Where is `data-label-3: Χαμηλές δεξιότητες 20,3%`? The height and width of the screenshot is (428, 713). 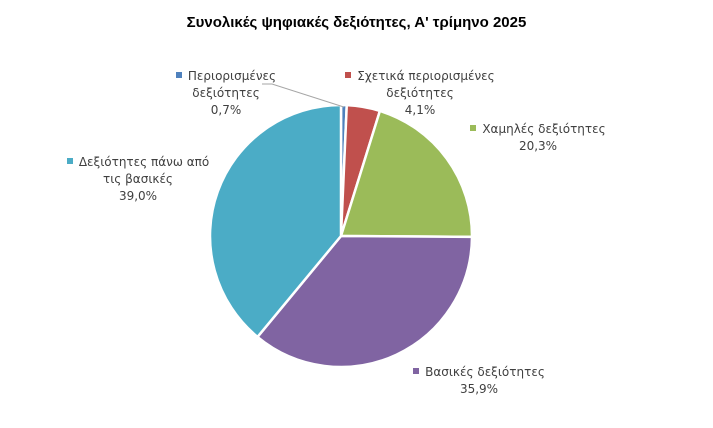
data-label-3: Χαμηλές δεξιότητες 20,3% is located at coordinates (538, 138).